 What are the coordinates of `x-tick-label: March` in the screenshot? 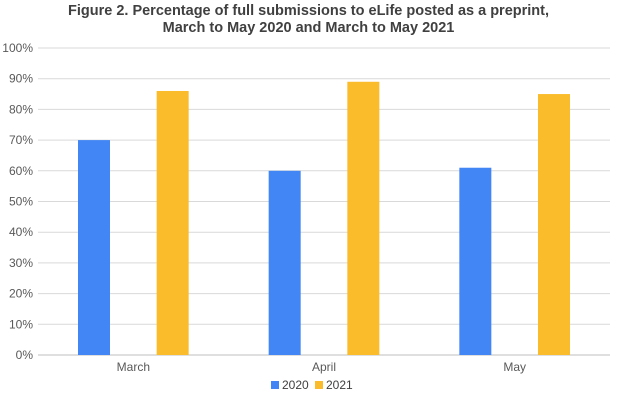 It's located at (133, 367).